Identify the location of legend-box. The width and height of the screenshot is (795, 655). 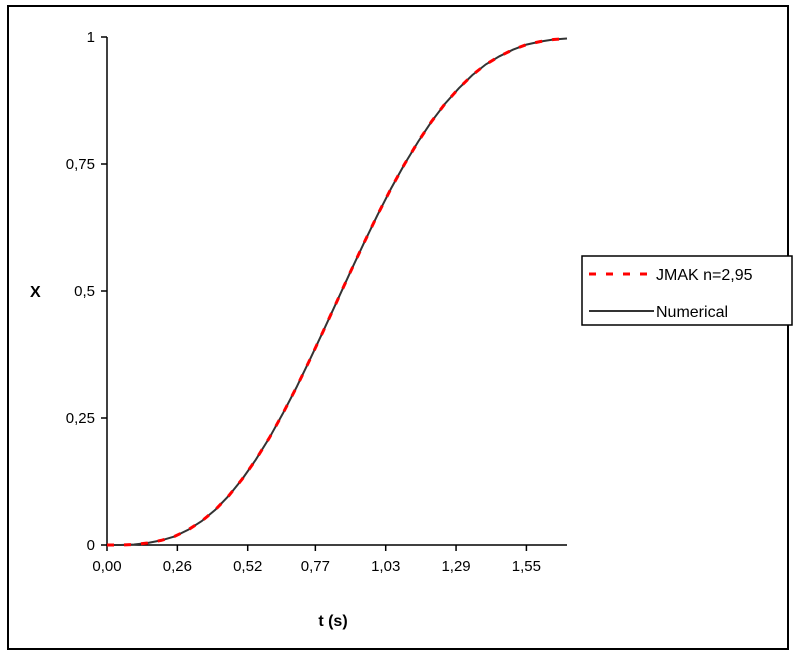
(687, 290).